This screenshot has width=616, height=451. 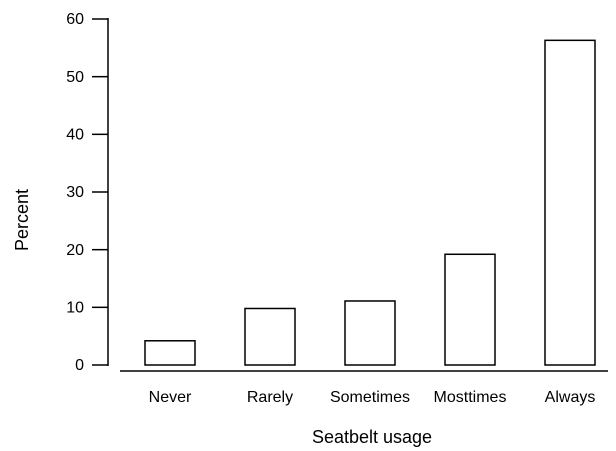 What do you see at coordinates (570, 397) in the screenshot?
I see `x-tick-label: Always` at bounding box center [570, 397].